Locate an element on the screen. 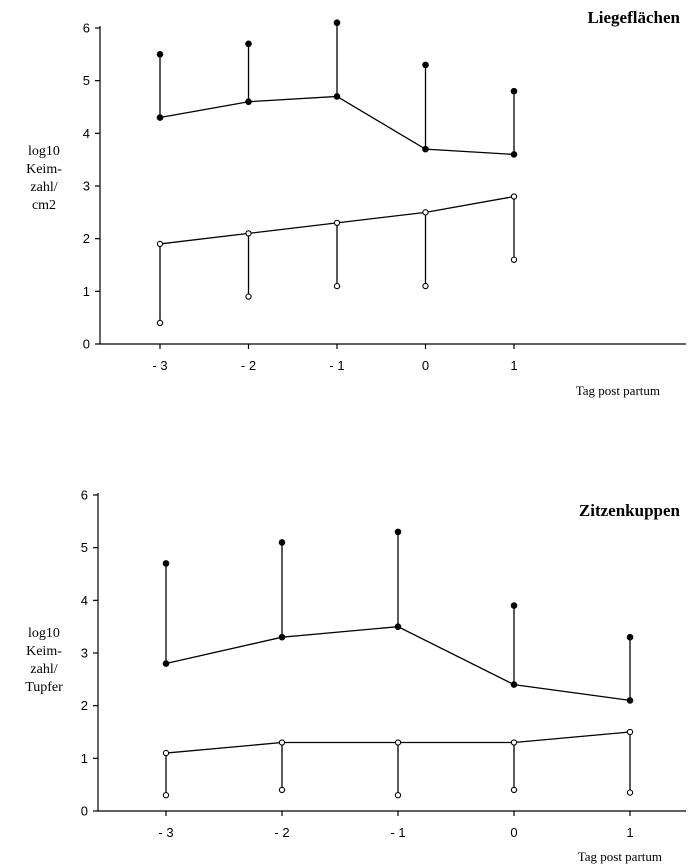  chart1-y-tick-label: 2 is located at coordinates (84, 705).